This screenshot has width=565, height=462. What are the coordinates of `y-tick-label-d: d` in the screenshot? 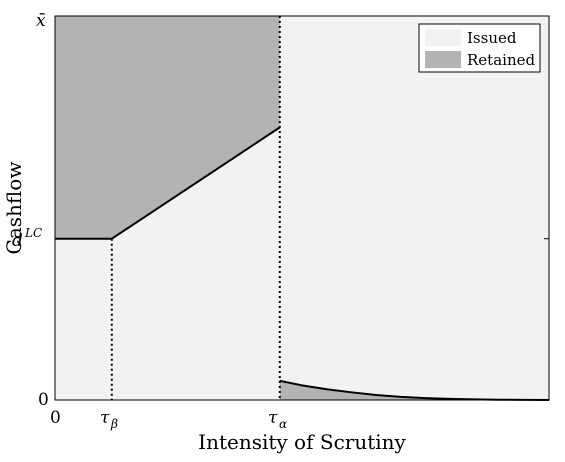 It's located at (17, 241).